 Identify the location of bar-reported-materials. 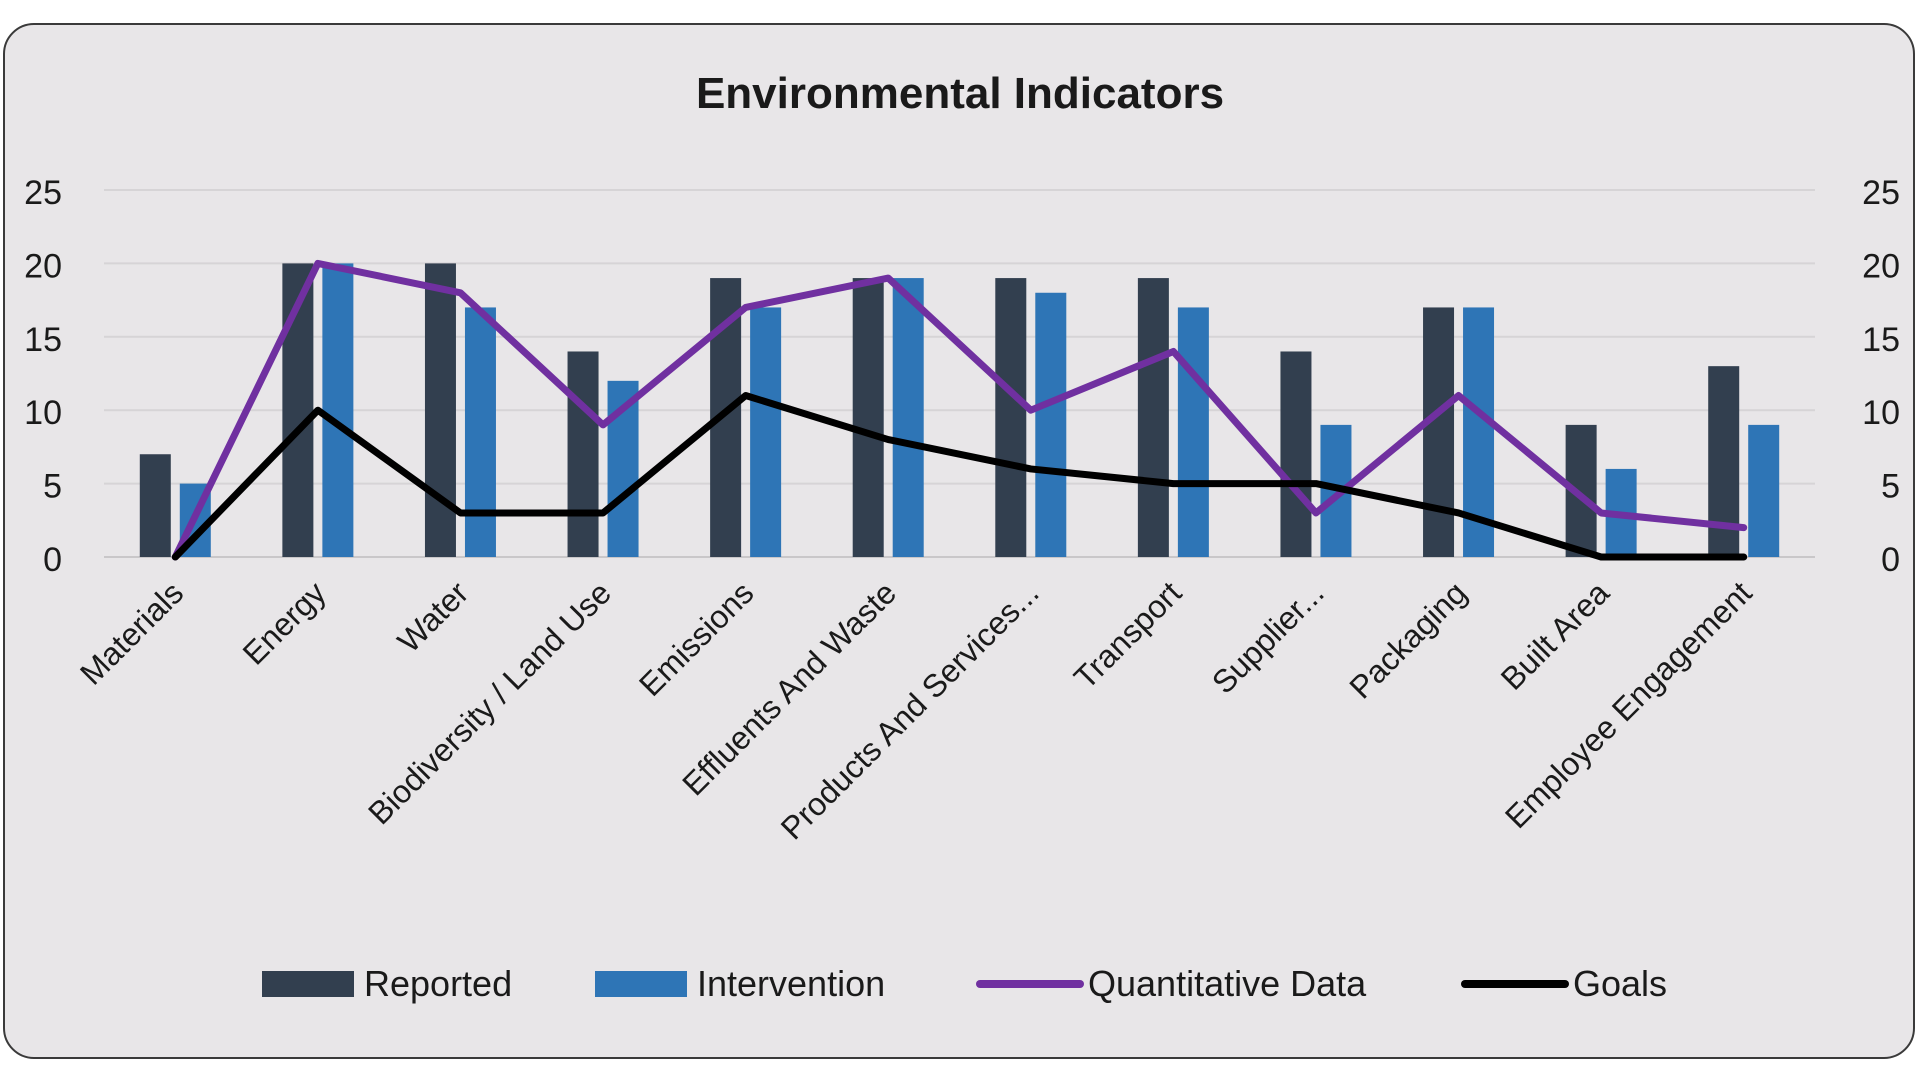
(155, 505).